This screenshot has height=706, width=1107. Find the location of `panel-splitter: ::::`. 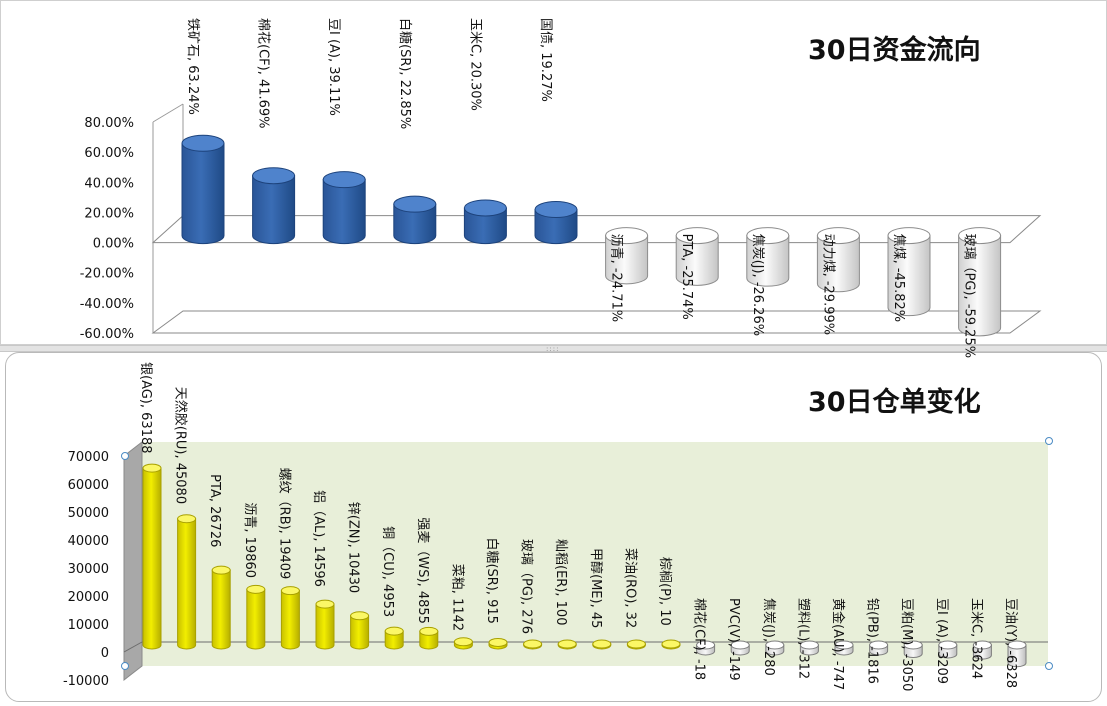

panel-splitter: :::: is located at coordinates (553, 349).